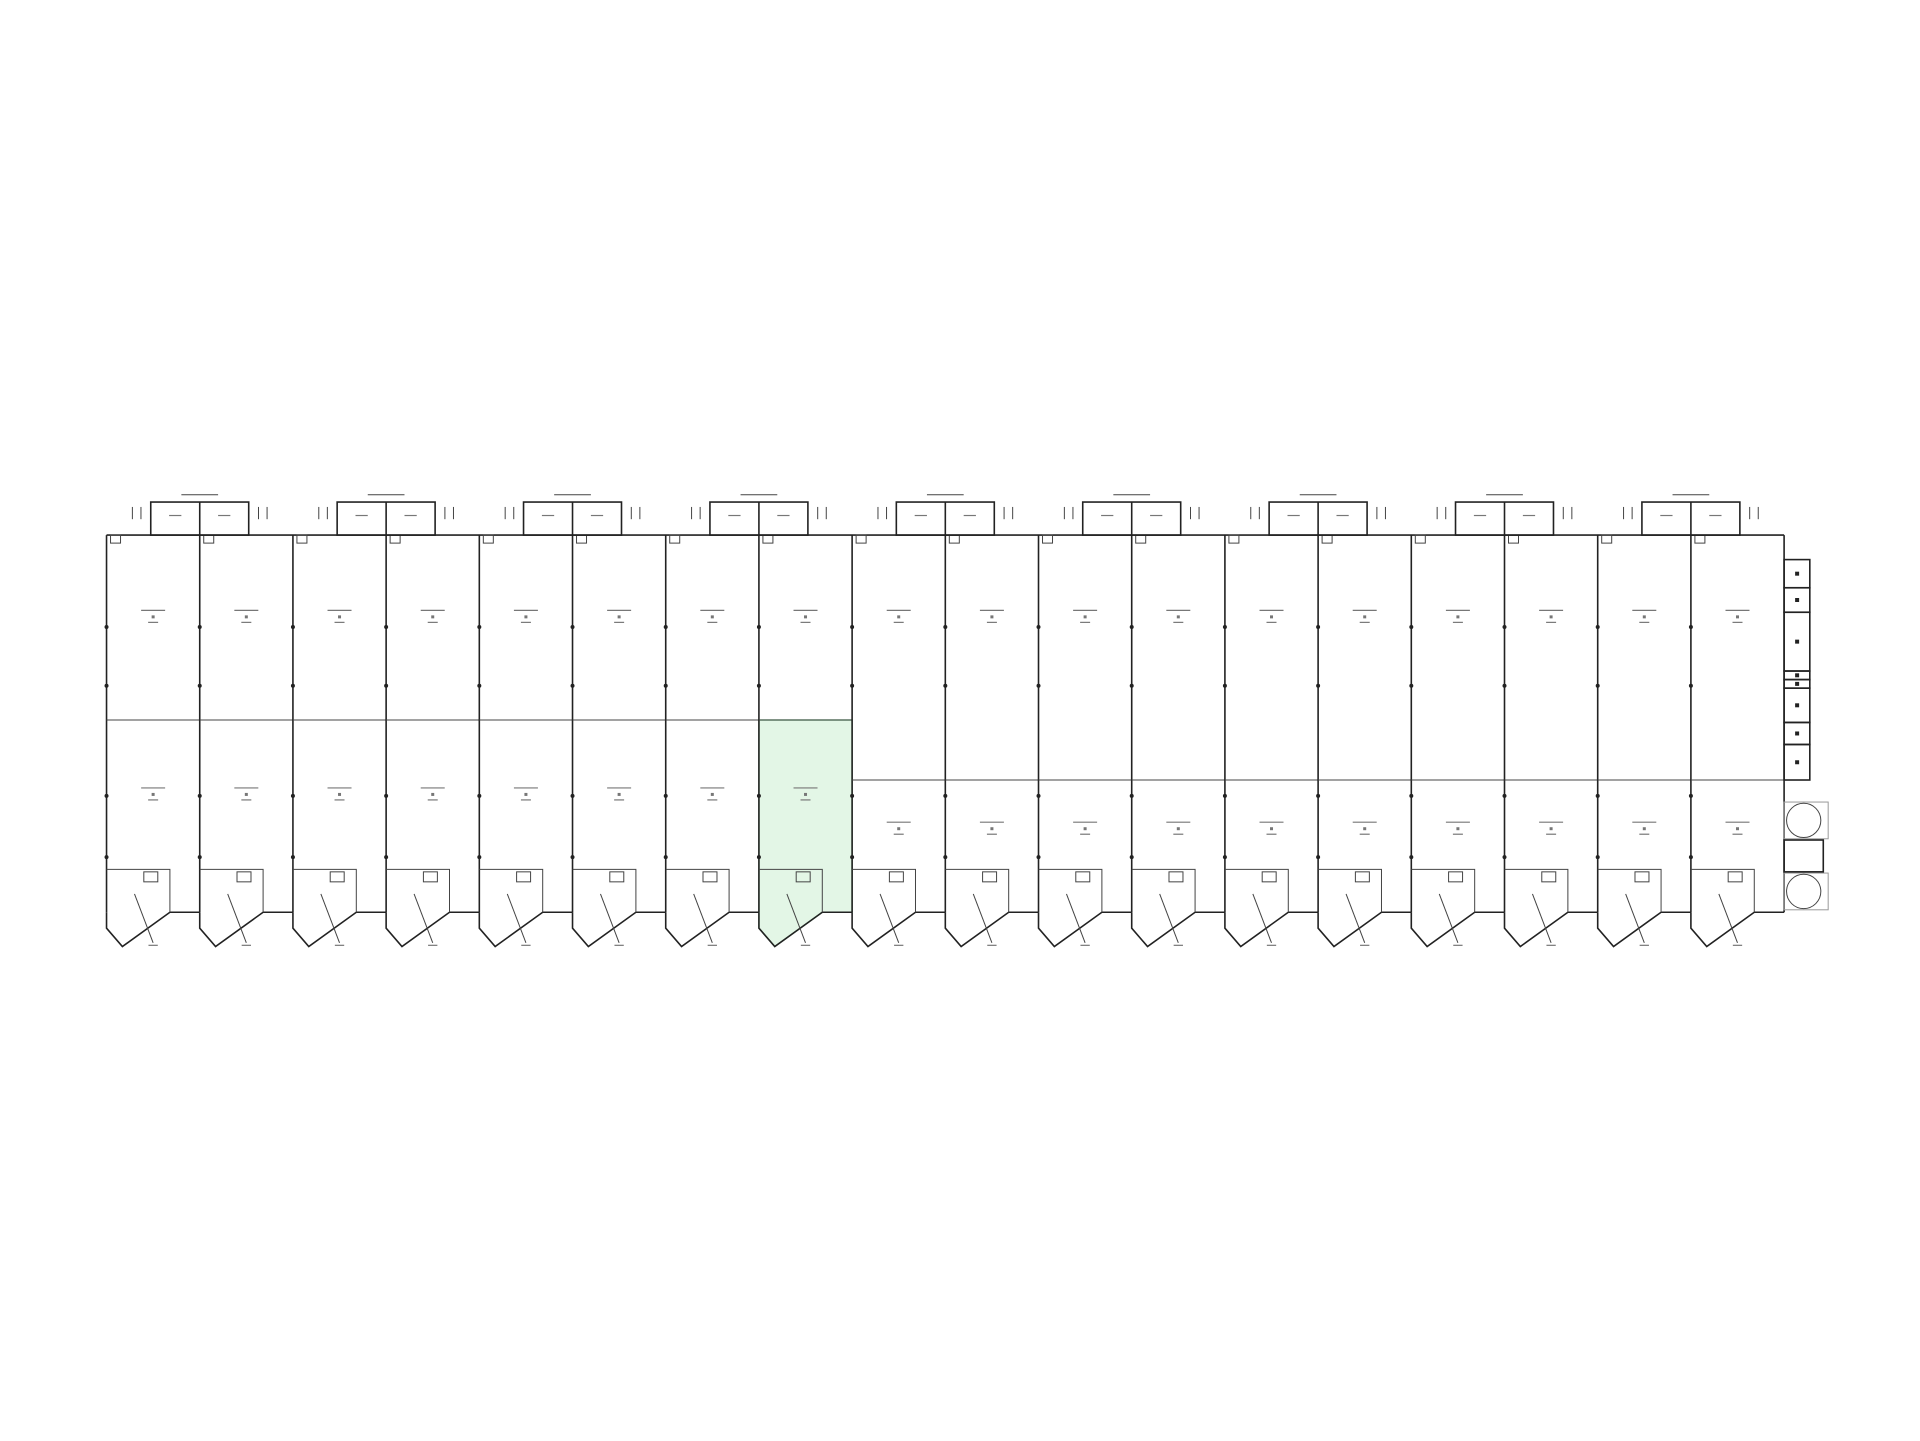 This screenshot has height=1441, width=1920. Describe the element at coordinates (1804, 891) in the screenshot. I see `tank-icon` at that location.